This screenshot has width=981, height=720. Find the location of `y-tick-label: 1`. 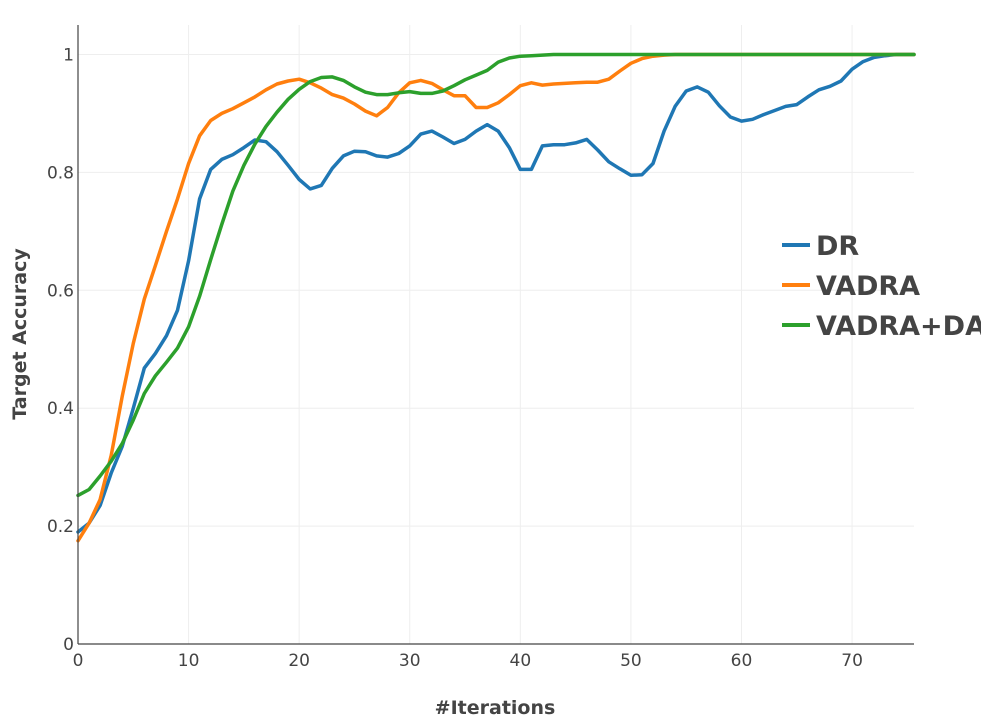

y-tick-label: 1 is located at coordinates (68, 55).